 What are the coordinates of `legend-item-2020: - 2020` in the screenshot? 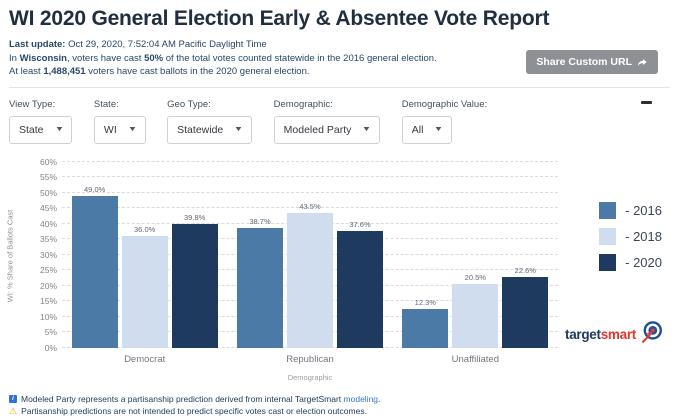 It's located at (630, 262).